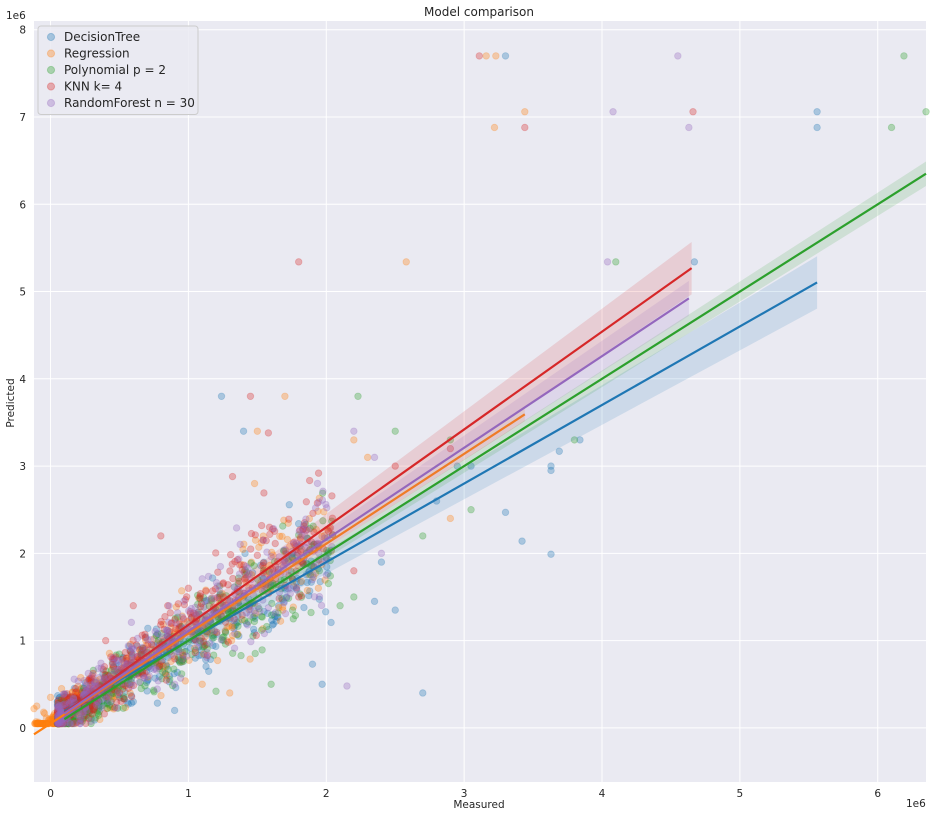 This screenshot has height=818, width=932. What do you see at coordinates (11, 402) in the screenshot?
I see `y-axis-title: Predicted` at bounding box center [11, 402].